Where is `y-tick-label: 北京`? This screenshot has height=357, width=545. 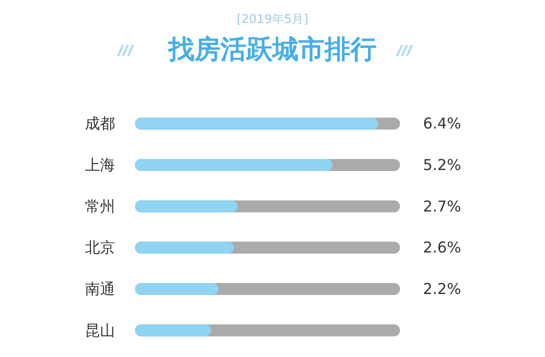 y-tick-label: 北京 is located at coordinates (100, 247).